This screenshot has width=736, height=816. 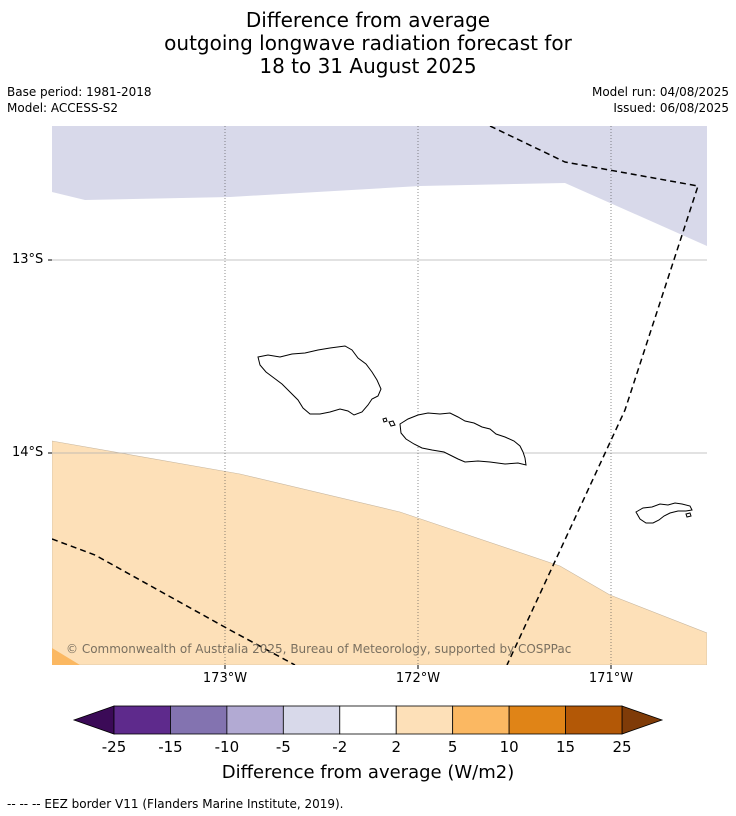 What do you see at coordinates (396, 747) in the screenshot?
I see `colorbar-tick-label: 2` at bounding box center [396, 747].